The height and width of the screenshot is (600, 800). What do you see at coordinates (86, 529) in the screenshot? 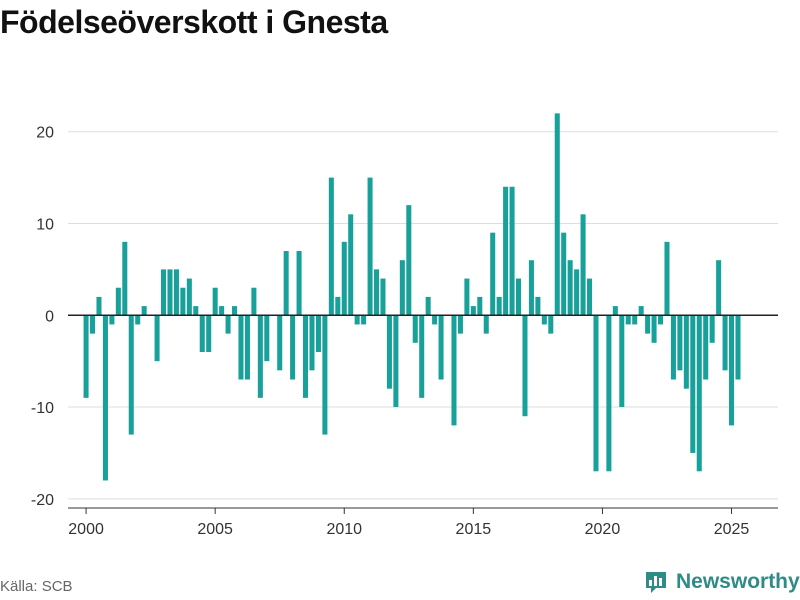
I see `x-tick-label: 2000` at bounding box center [86, 529].